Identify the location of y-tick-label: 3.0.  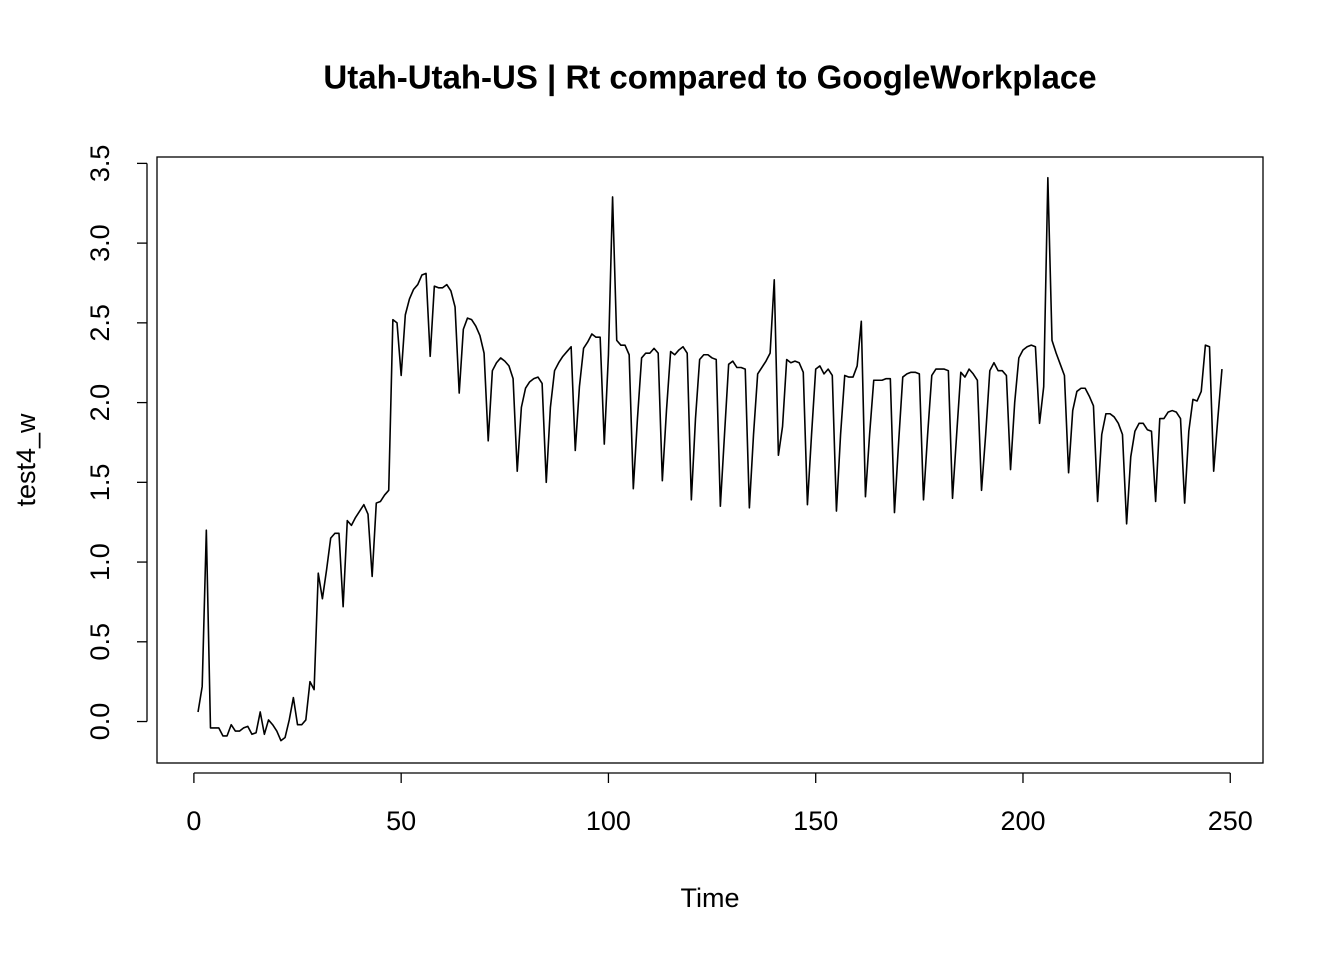
(100, 243).